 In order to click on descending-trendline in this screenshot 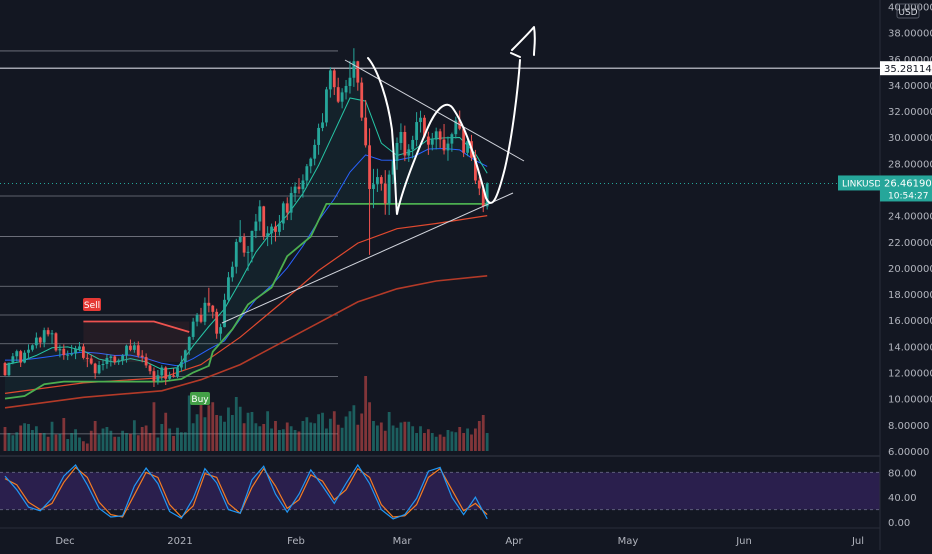, I will do `click(434, 110)`.